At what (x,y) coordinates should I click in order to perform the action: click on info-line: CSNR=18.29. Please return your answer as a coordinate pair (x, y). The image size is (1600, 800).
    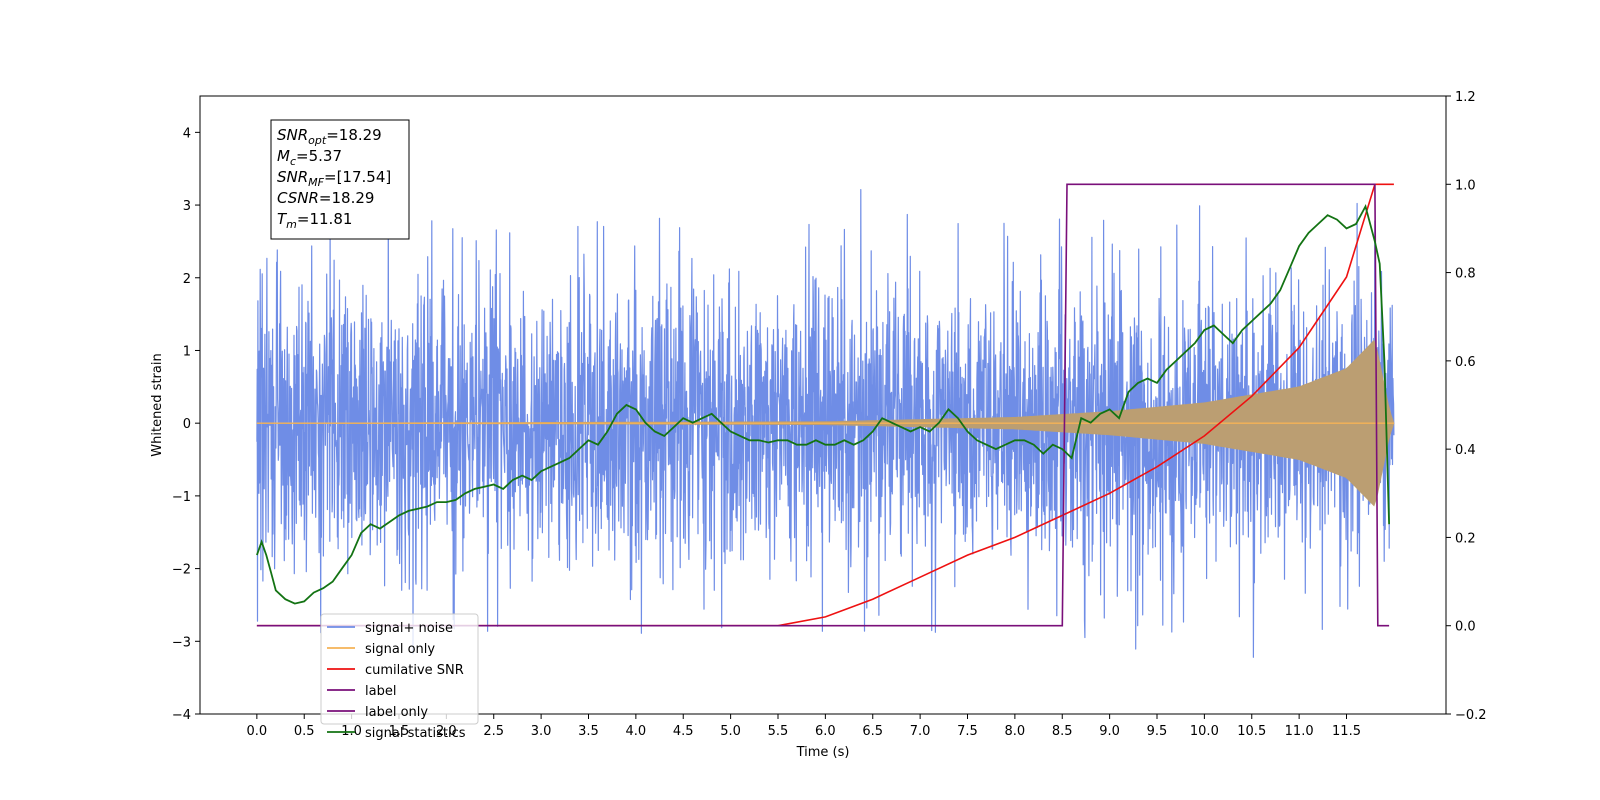
    Looking at the image, I should click on (325, 198).